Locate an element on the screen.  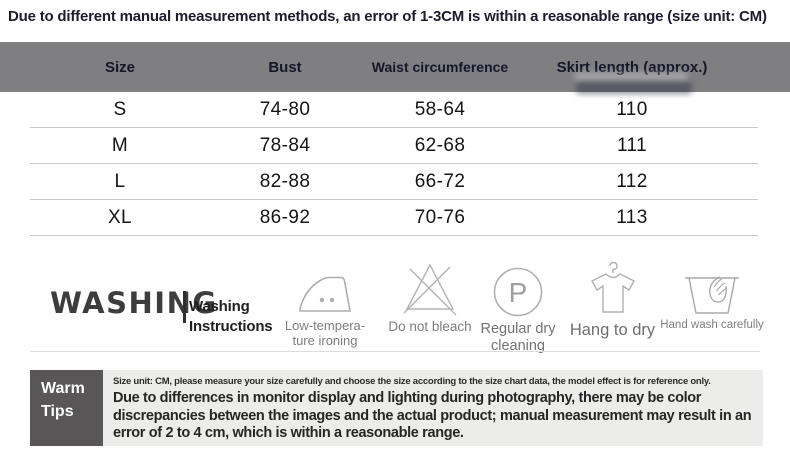
dry-clean-p-icon: P is located at coordinates (518, 291).